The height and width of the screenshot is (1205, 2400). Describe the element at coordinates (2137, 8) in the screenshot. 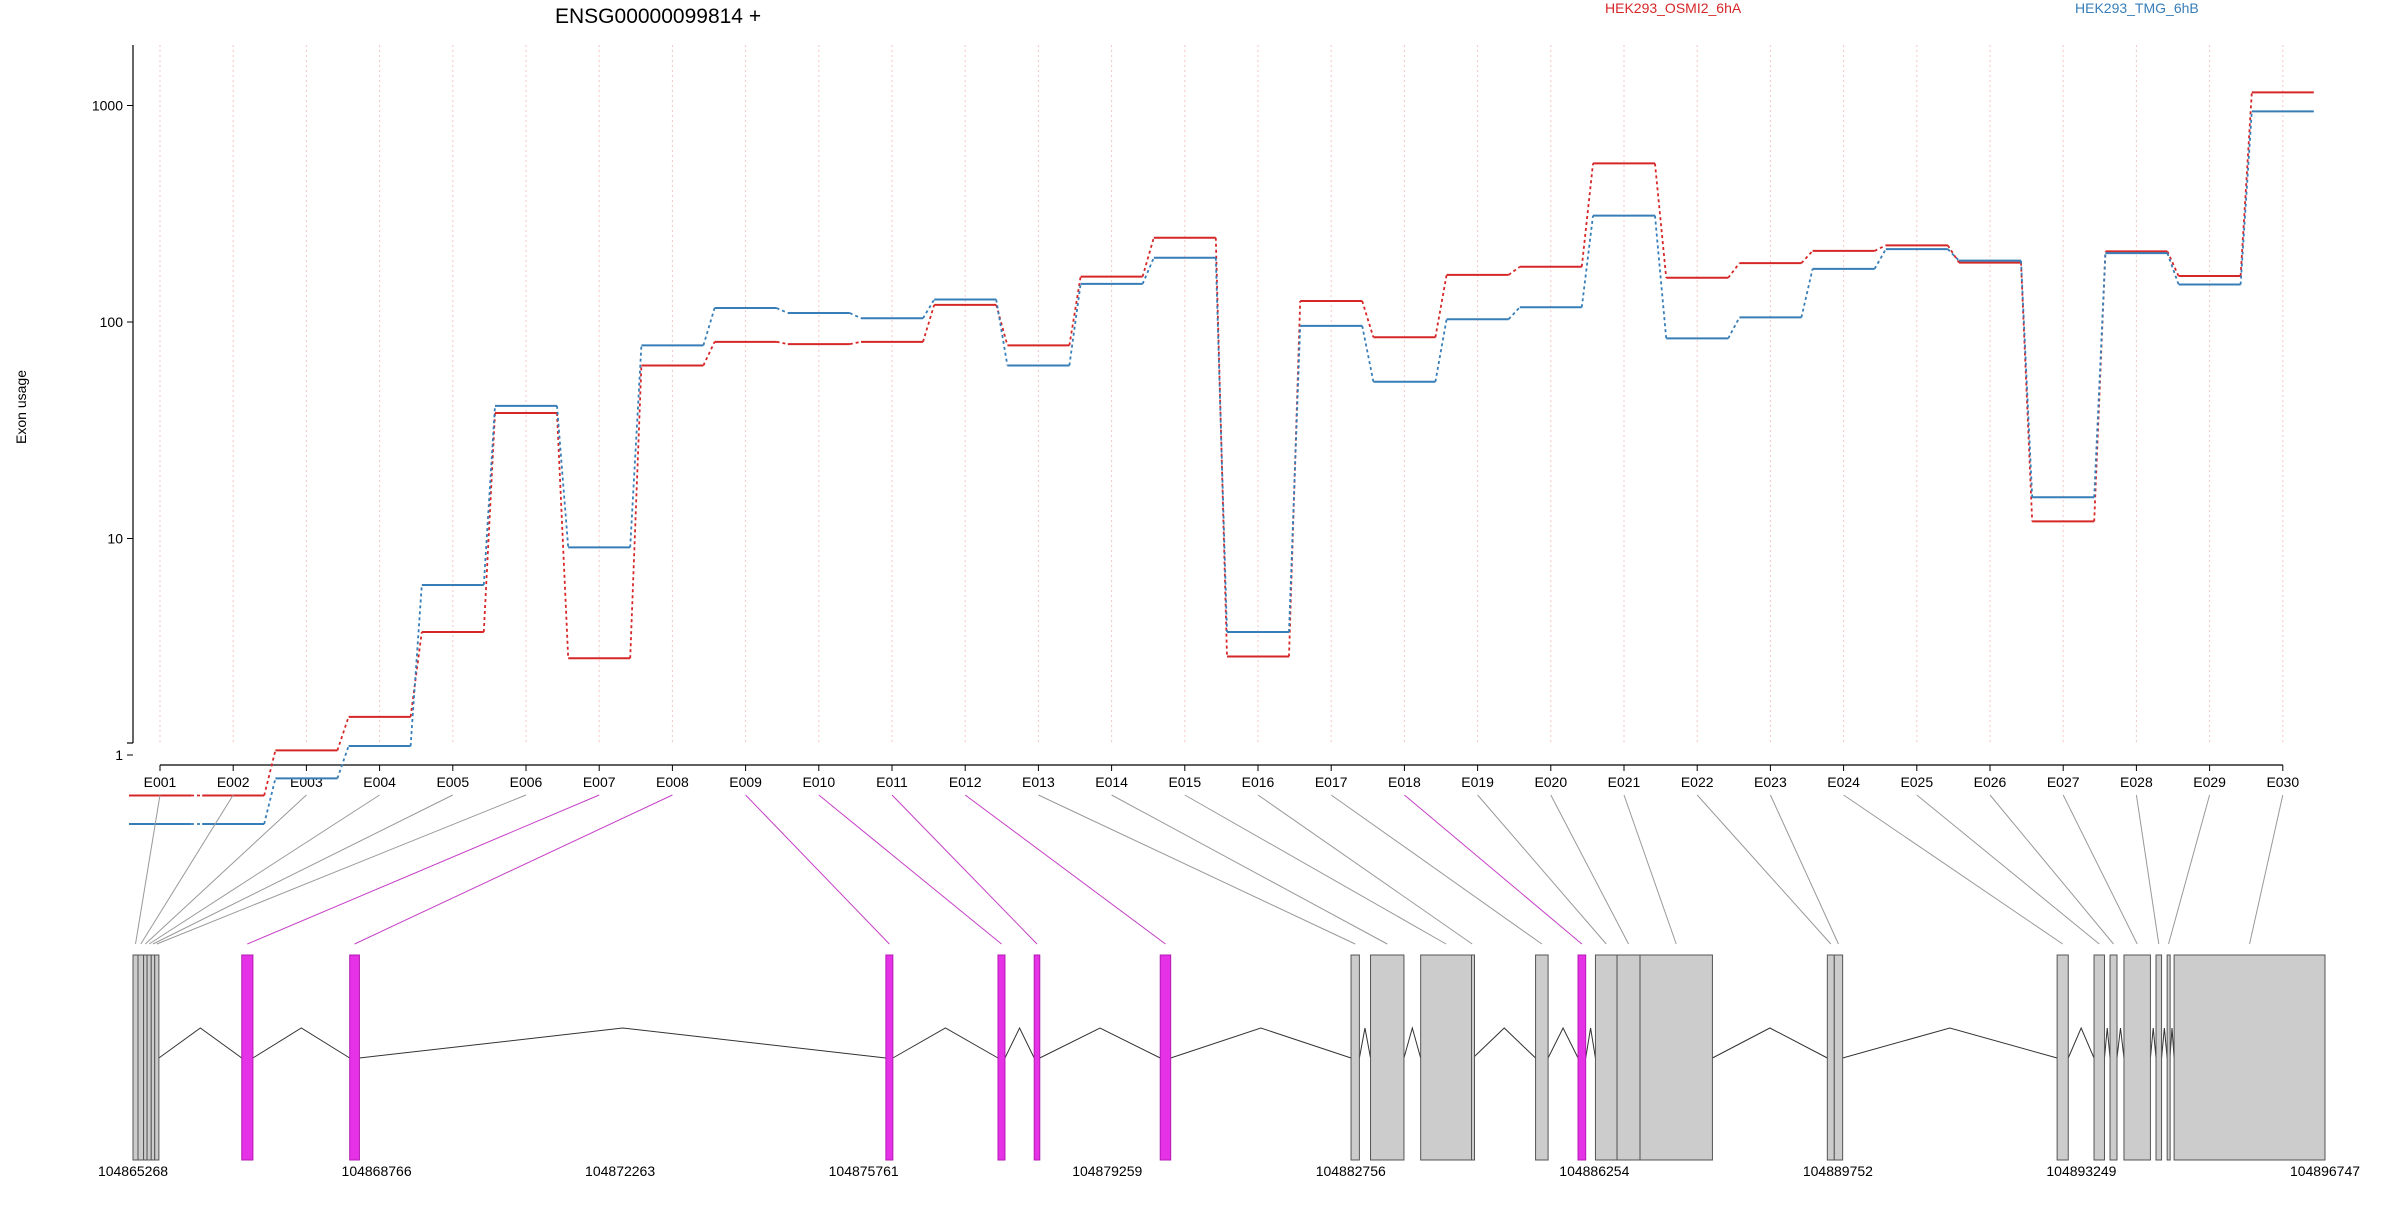

I see `legend-entry-tmg: HEK293_TMG_6hB` at that location.